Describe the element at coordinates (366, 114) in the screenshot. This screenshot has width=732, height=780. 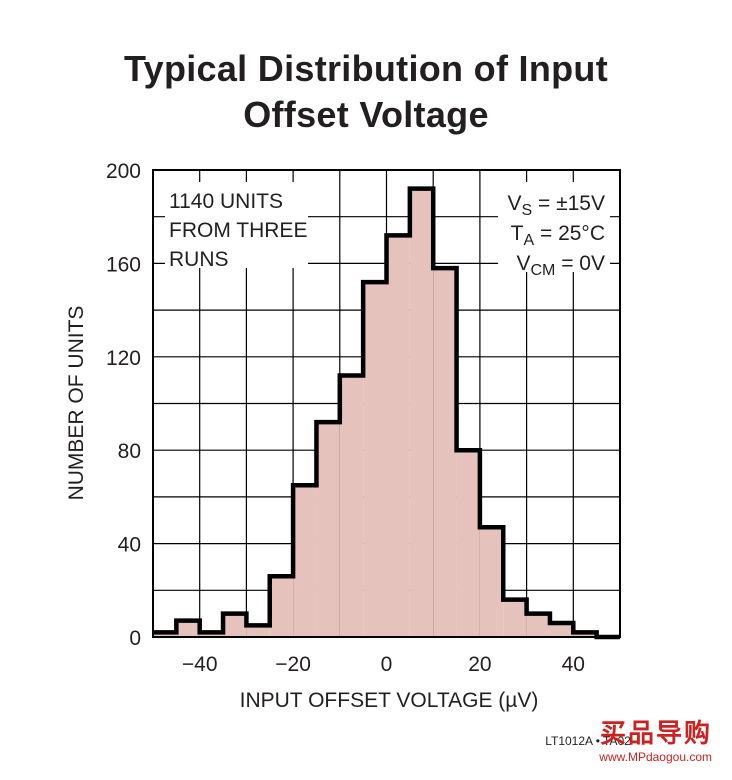
I see `chart-title-line-2: Offset Voltage` at that location.